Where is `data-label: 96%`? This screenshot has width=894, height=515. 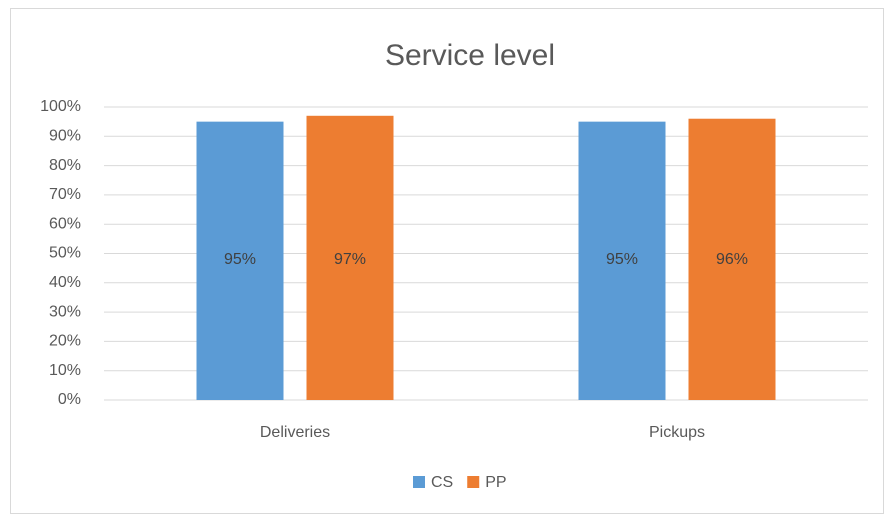
data-label: 96% is located at coordinates (732, 259).